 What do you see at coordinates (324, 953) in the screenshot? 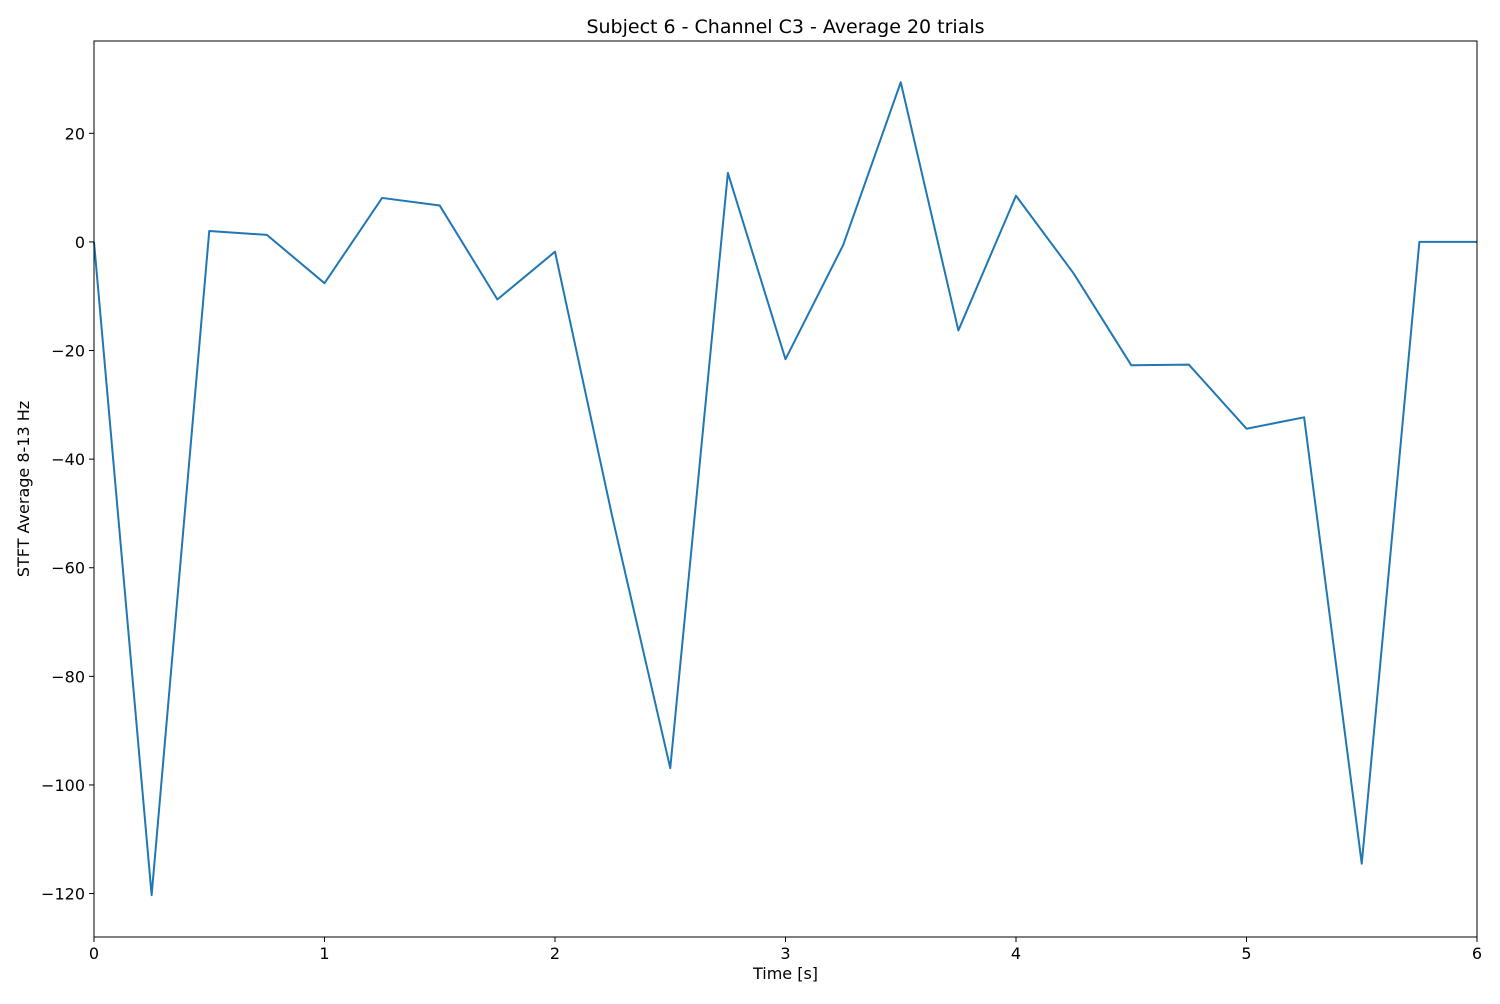
I see `x-tick-label: 1` at bounding box center [324, 953].